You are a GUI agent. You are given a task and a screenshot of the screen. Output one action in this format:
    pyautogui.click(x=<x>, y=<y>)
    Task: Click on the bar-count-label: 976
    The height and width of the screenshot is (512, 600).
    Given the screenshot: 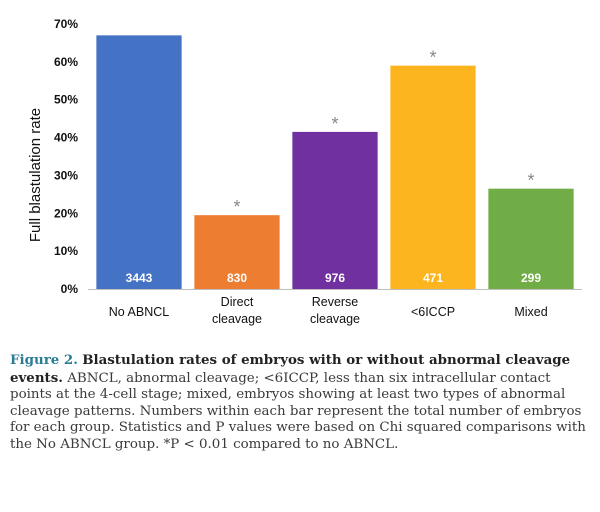 What is the action you would take?
    pyautogui.click(x=335, y=278)
    